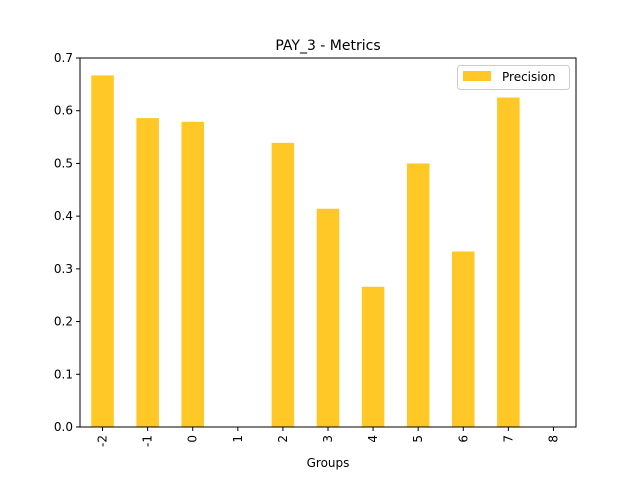 The height and width of the screenshot is (484, 640). What do you see at coordinates (63, 58) in the screenshot?
I see `y-tick-label: 0.7` at bounding box center [63, 58].